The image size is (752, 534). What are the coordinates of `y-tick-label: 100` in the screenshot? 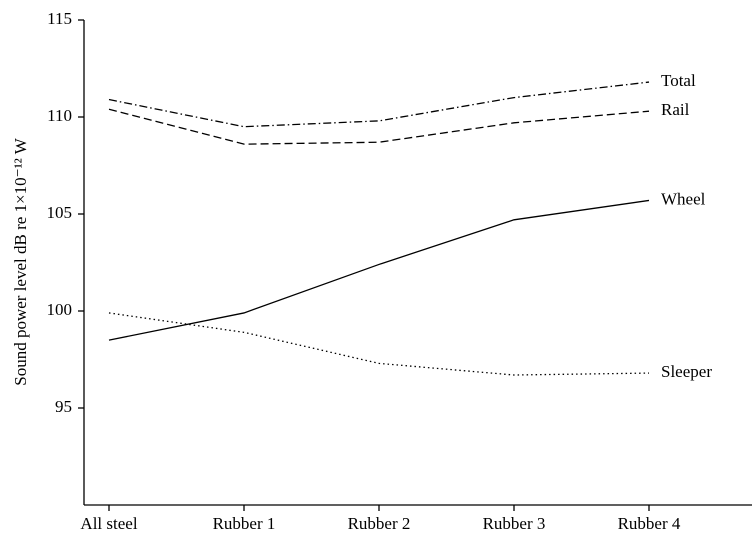 It's located at (60, 309).